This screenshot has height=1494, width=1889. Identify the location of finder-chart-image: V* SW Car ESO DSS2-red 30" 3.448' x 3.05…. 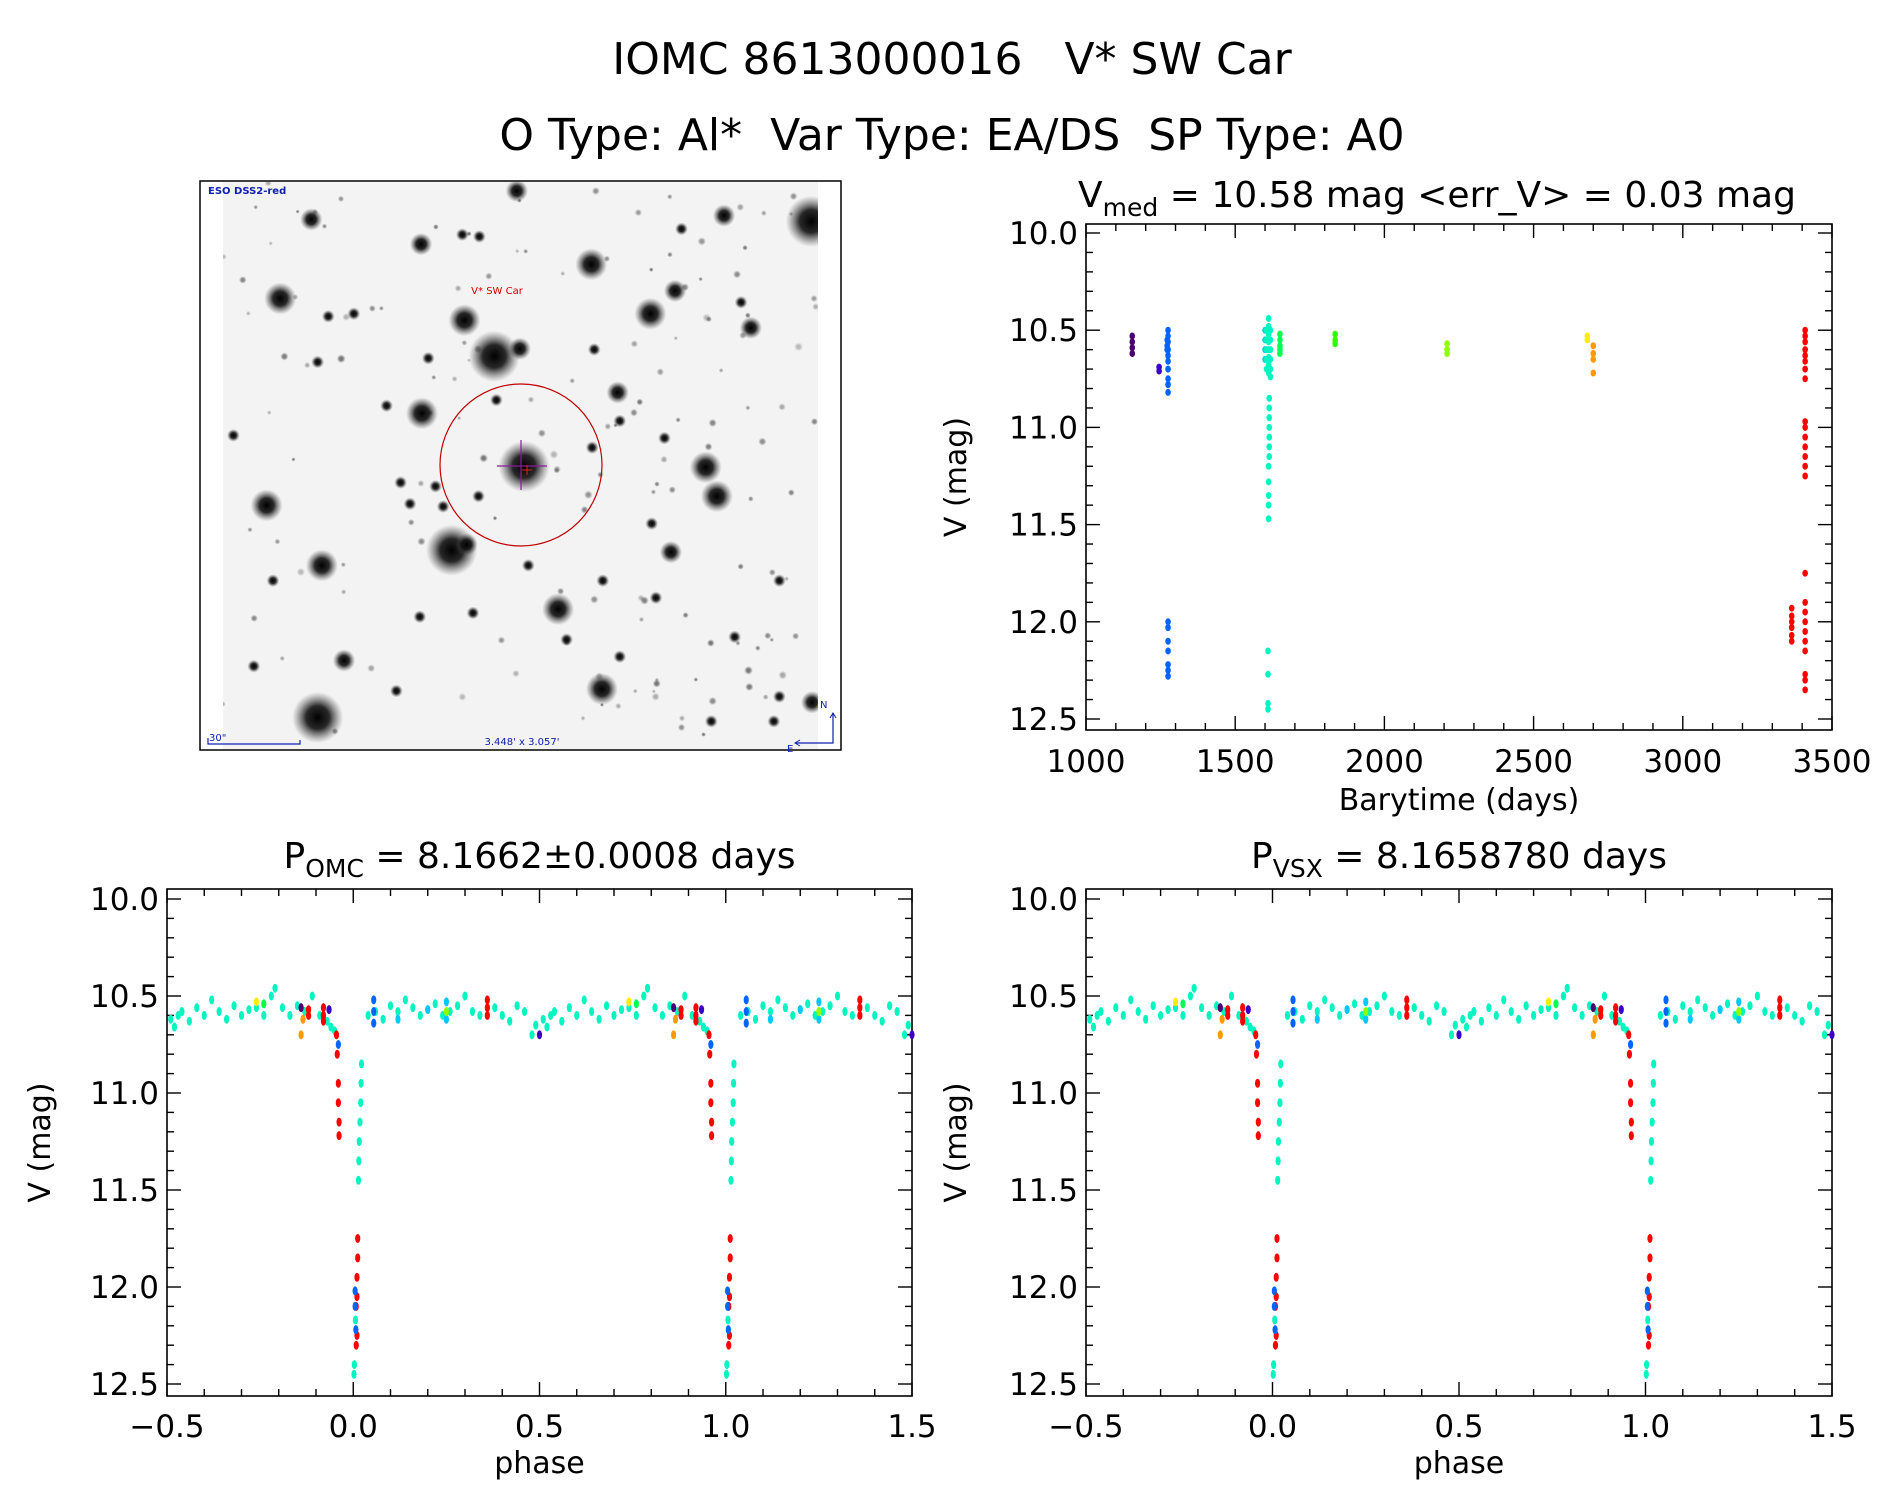
(520, 467).